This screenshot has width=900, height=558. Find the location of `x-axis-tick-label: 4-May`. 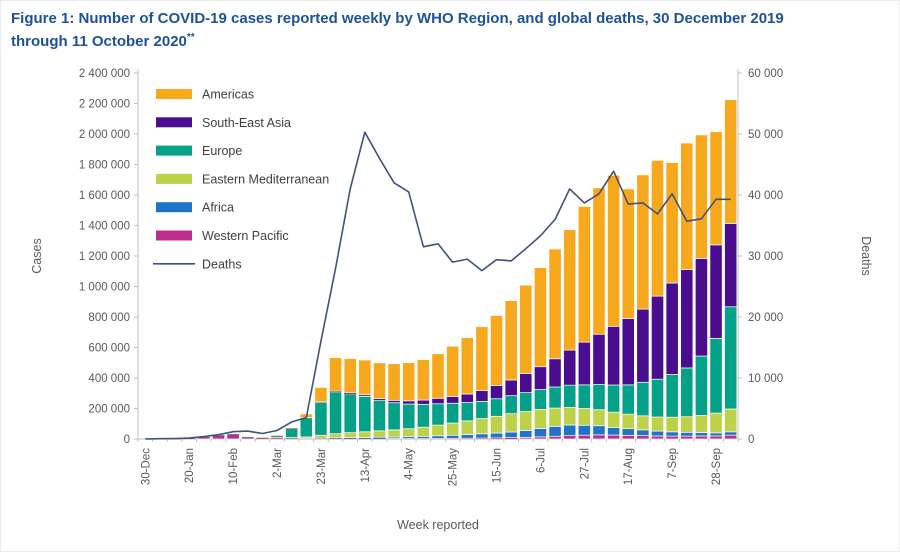

x-axis-tick-label: 4-May is located at coordinates (410, 464).